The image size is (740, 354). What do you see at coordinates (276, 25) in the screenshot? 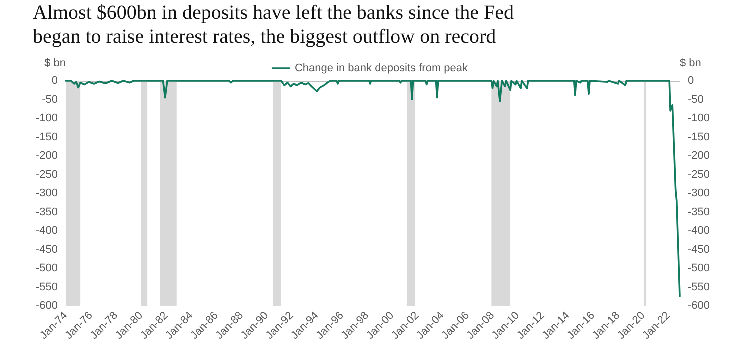
I see `chart-title: Almost $600bn in deposits have left the banks since the Fed began to raise interest rates, the biggest outflow on record` at bounding box center [276, 25].